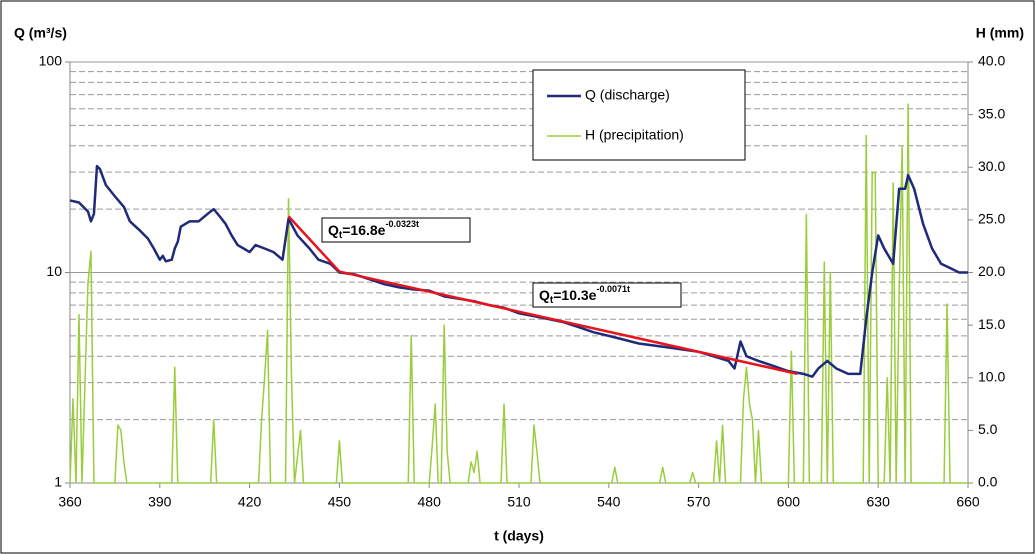  Describe the element at coordinates (250, 502) in the screenshot. I see `x-tick-label: 420` at that location.